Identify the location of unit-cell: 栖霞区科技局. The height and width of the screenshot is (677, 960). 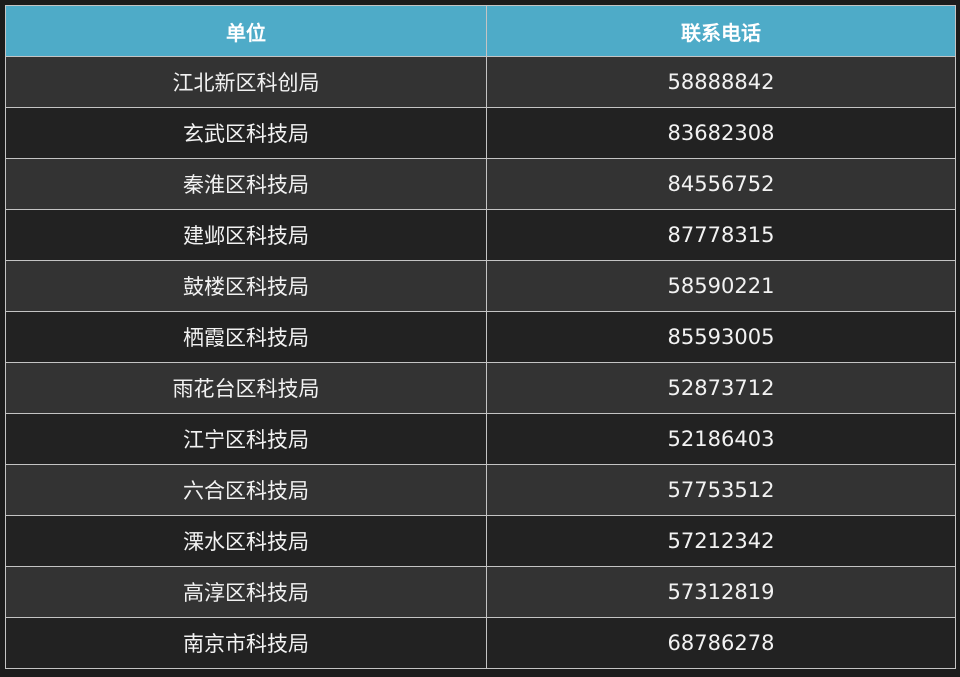
(246, 337).